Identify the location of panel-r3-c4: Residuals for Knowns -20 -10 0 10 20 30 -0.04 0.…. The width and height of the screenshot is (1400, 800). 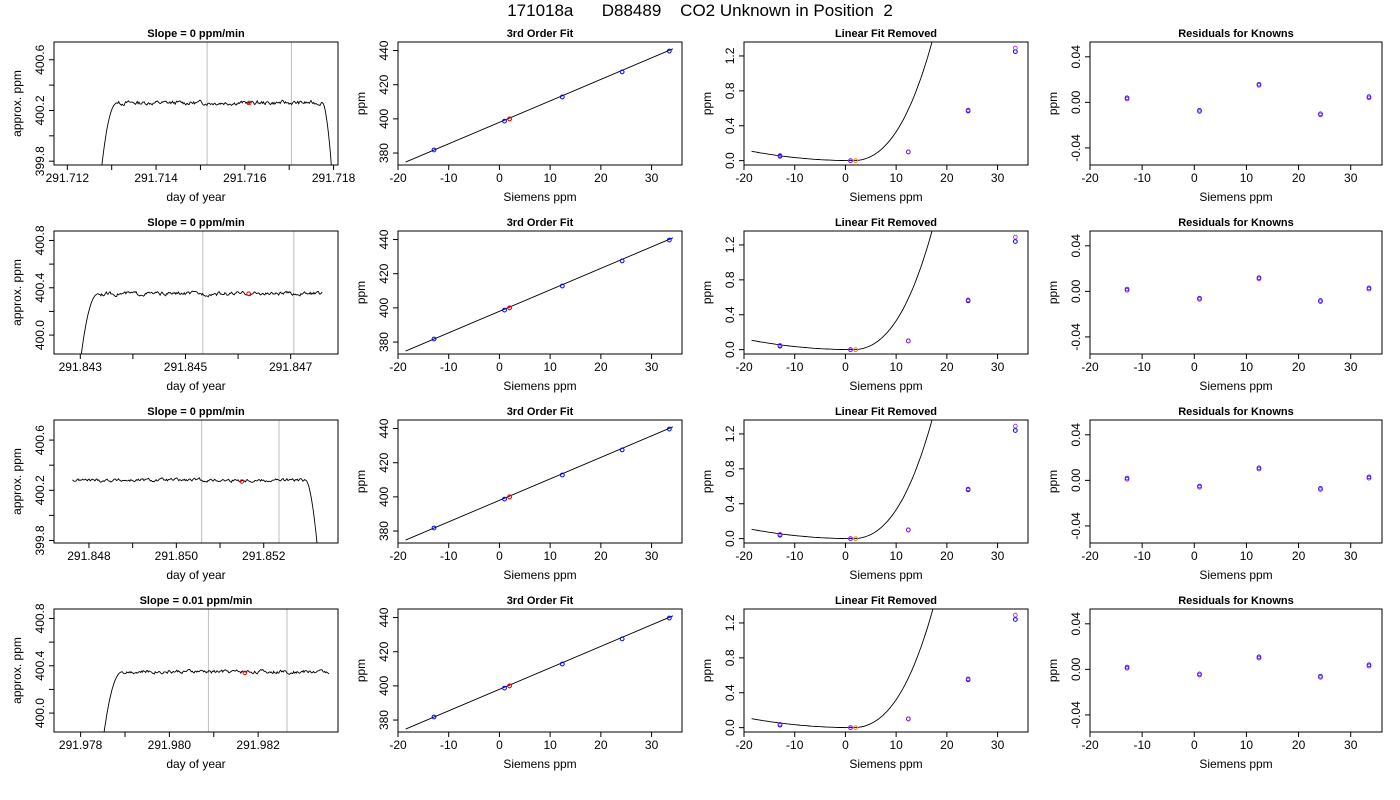
(1214, 494).